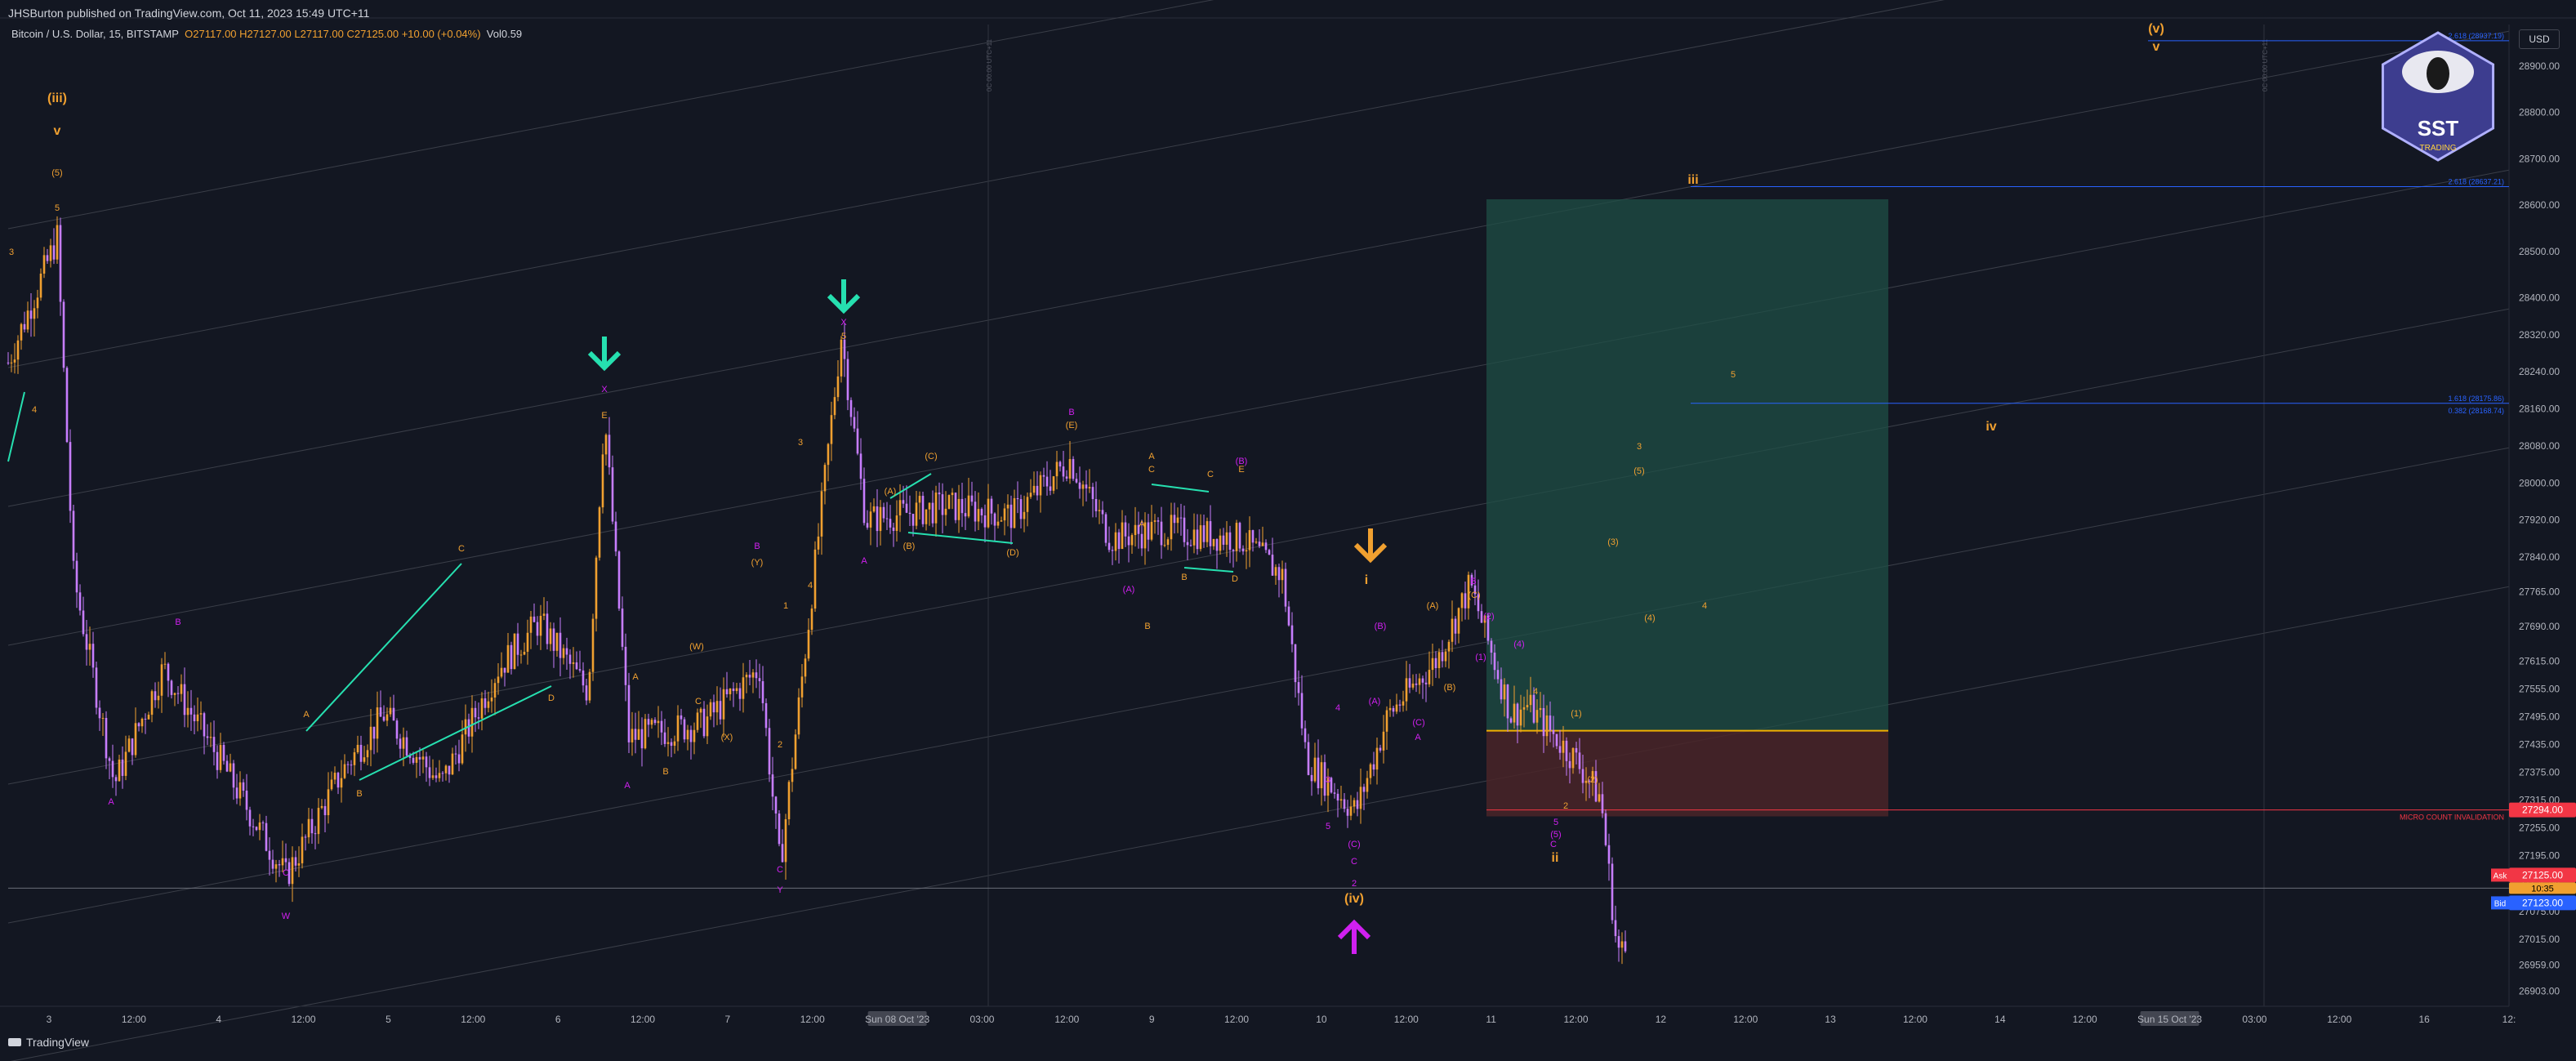 Image resolution: width=2576 pixels, height=1061 pixels. What do you see at coordinates (16, 426) in the screenshot?
I see `trendline` at bounding box center [16, 426].